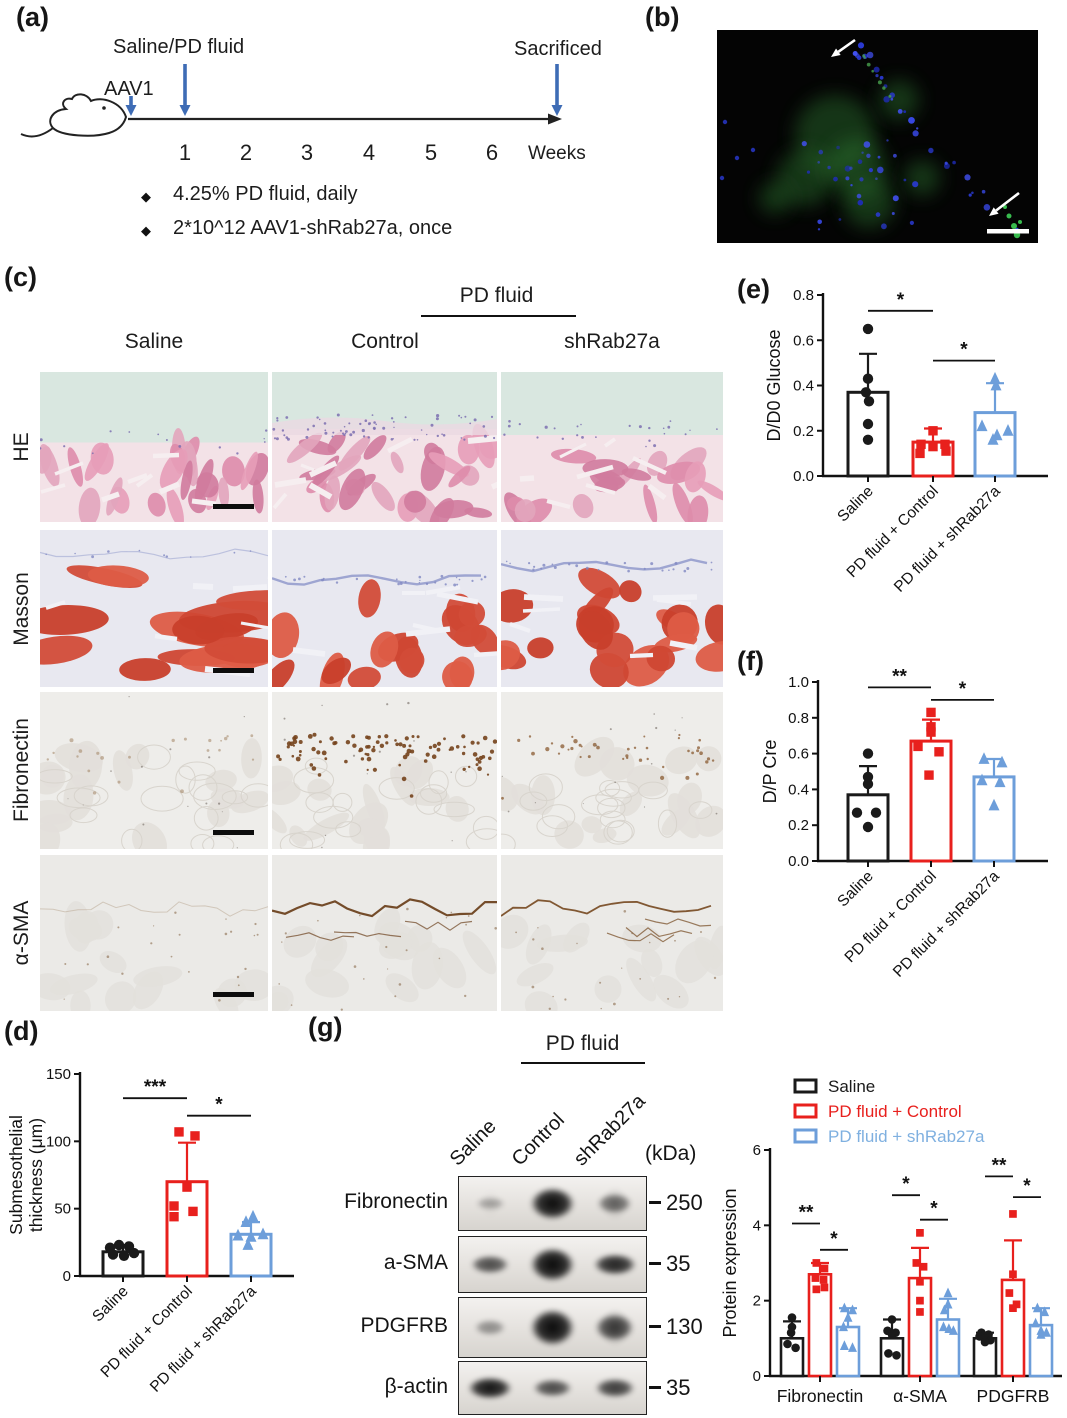  What do you see at coordinates (185, 152) in the screenshot?
I see `week-1: 1` at bounding box center [185, 152].